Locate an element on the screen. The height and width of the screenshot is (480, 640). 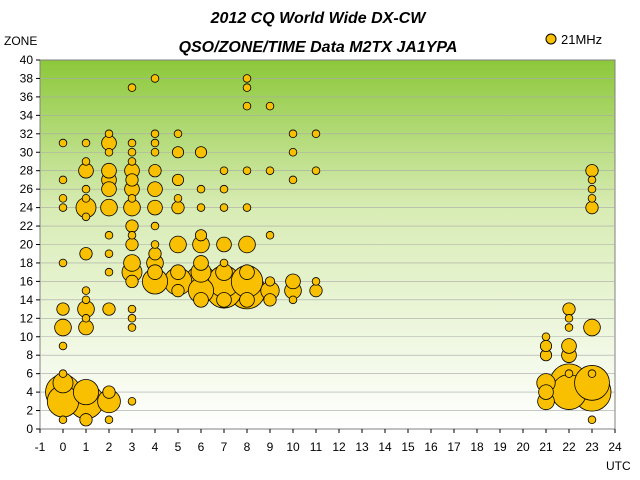
y-tick-label: 0 is located at coordinates (29, 429).